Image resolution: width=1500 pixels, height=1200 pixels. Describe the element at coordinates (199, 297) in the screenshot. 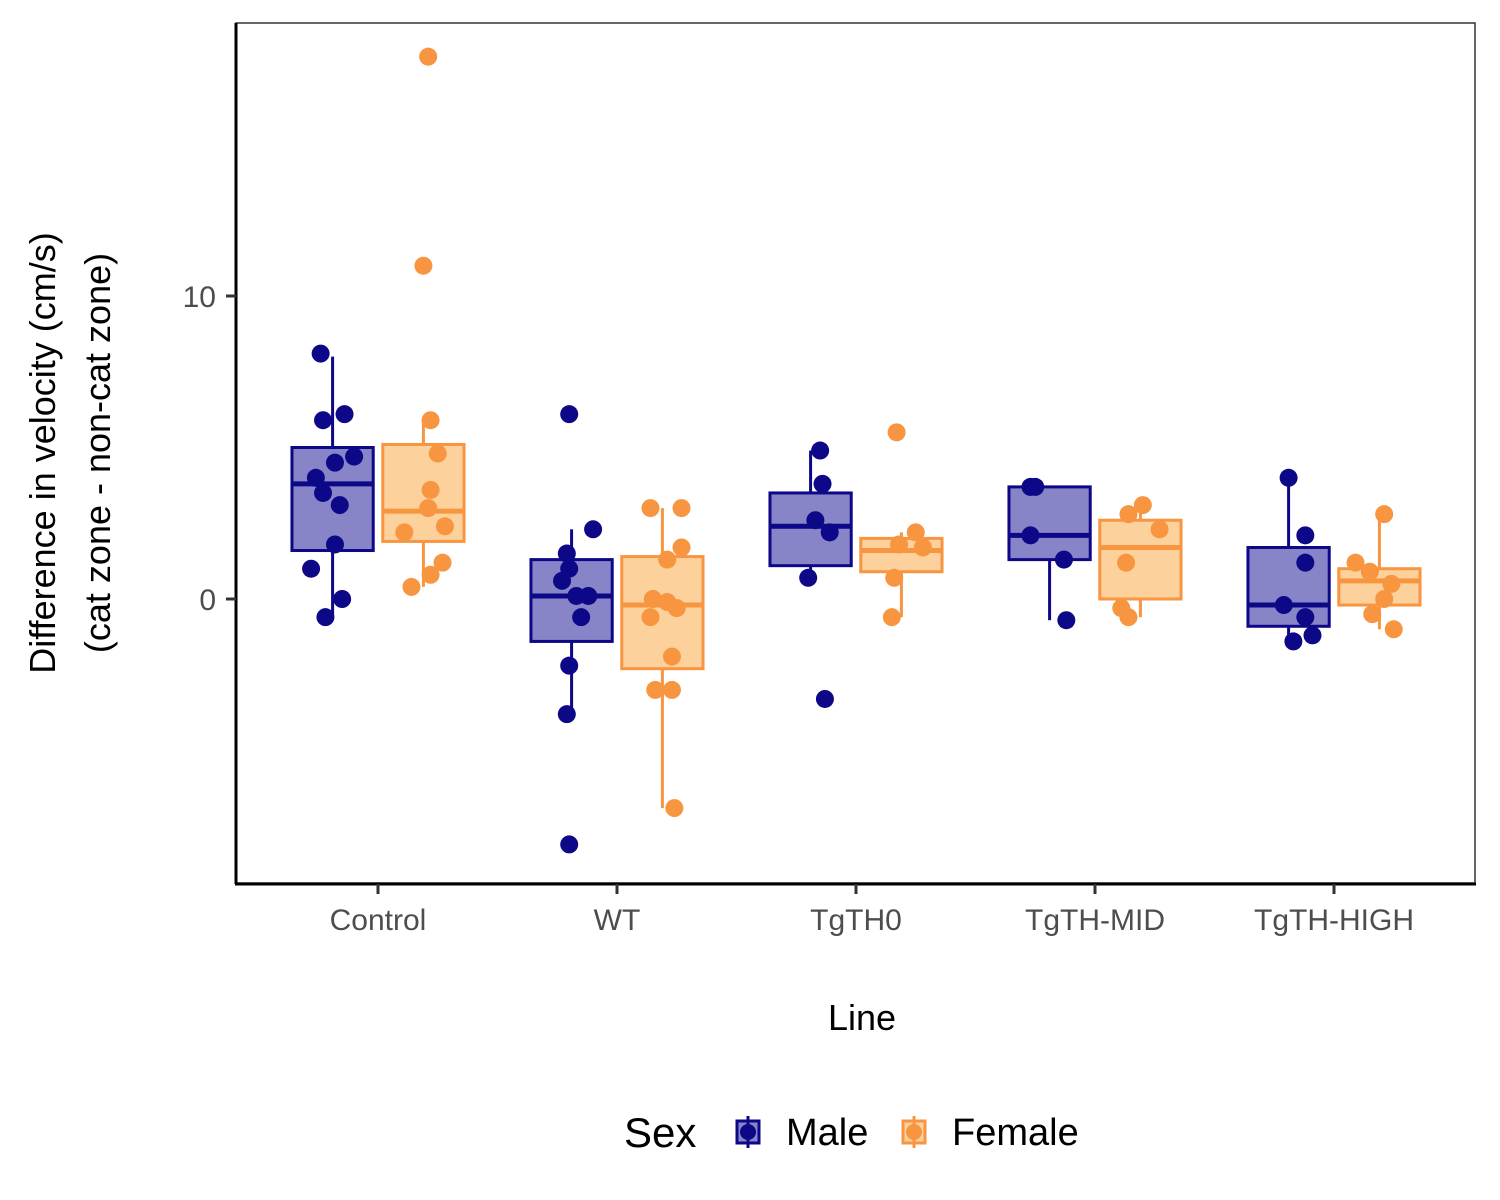

I see `y-tick-label: 10` at that location.